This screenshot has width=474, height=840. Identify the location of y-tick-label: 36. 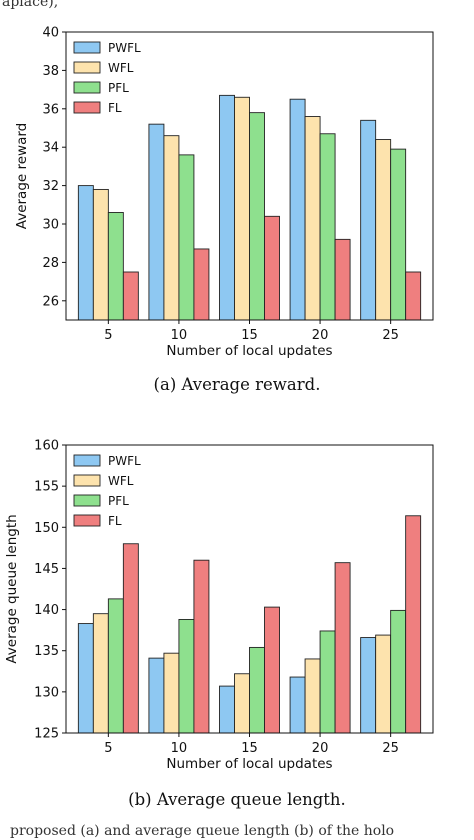
(50, 109).